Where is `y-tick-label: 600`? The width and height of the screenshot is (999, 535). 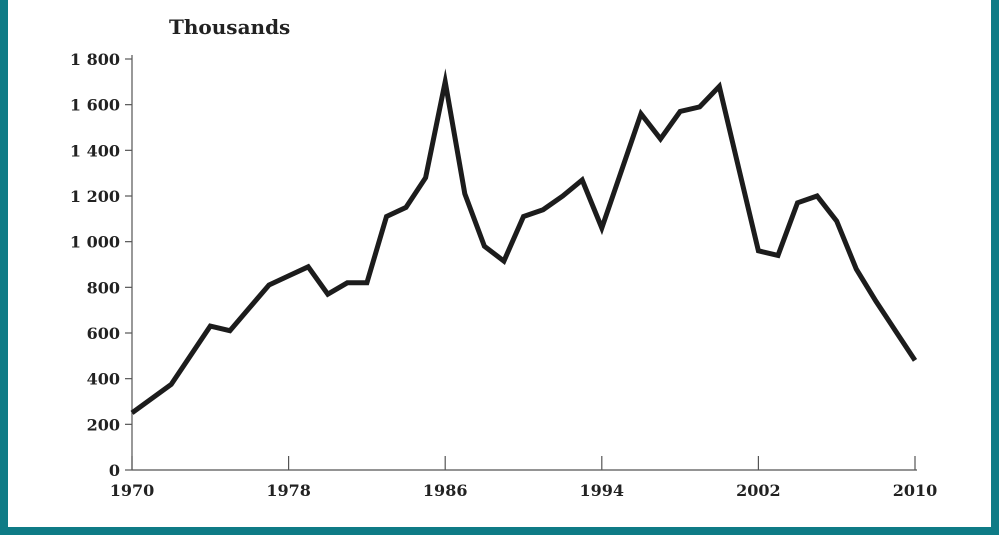 y-tick-label: 600 is located at coordinates (103, 333).